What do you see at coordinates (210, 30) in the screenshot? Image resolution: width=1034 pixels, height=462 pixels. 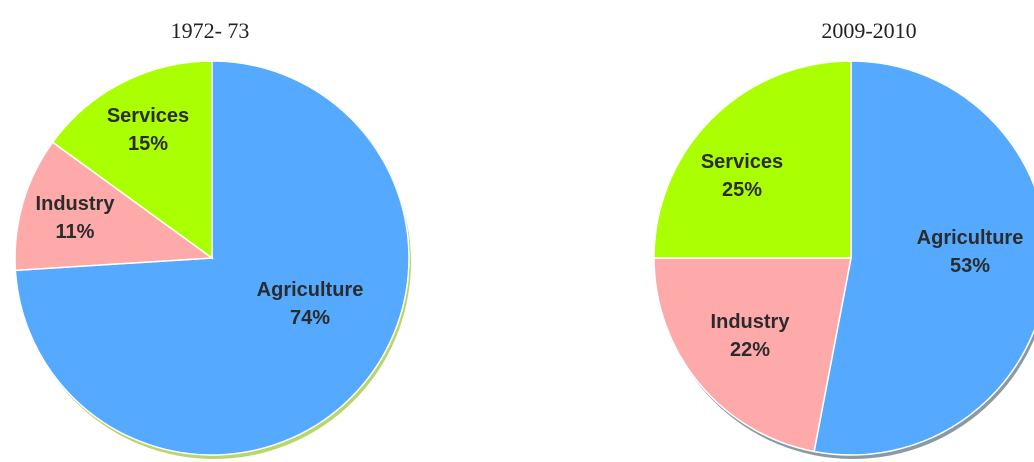 I see `chart-title-1972-73: 1972- 73` at bounding box center [210, 30].